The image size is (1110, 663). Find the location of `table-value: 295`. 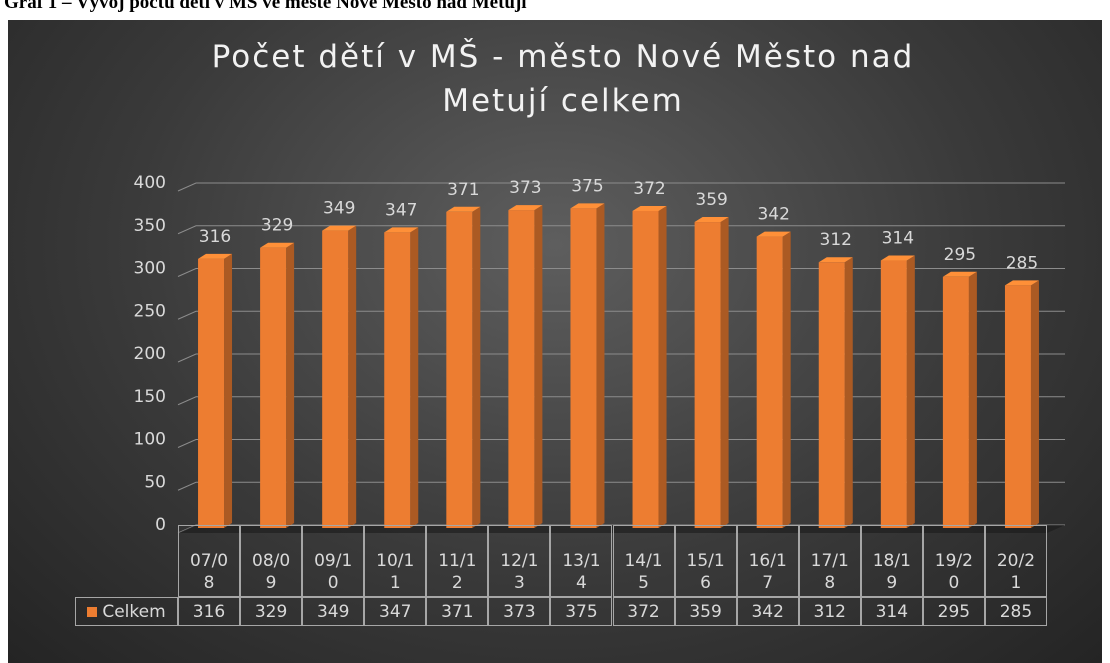

table-value: 295 is located at coordinates (953, 611).